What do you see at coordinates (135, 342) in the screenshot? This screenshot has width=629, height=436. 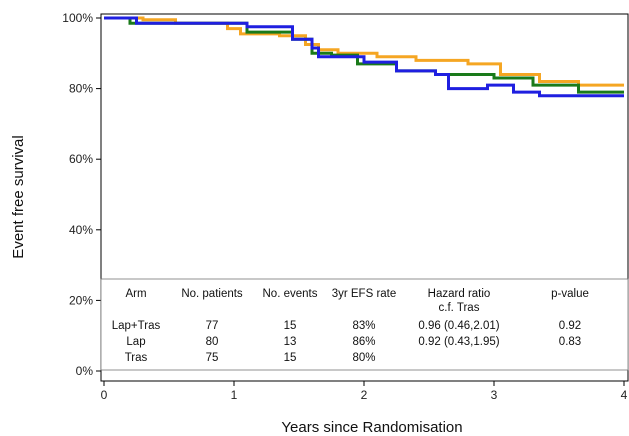 I see `table-cell: Lap` at bounding box center [135, 342].